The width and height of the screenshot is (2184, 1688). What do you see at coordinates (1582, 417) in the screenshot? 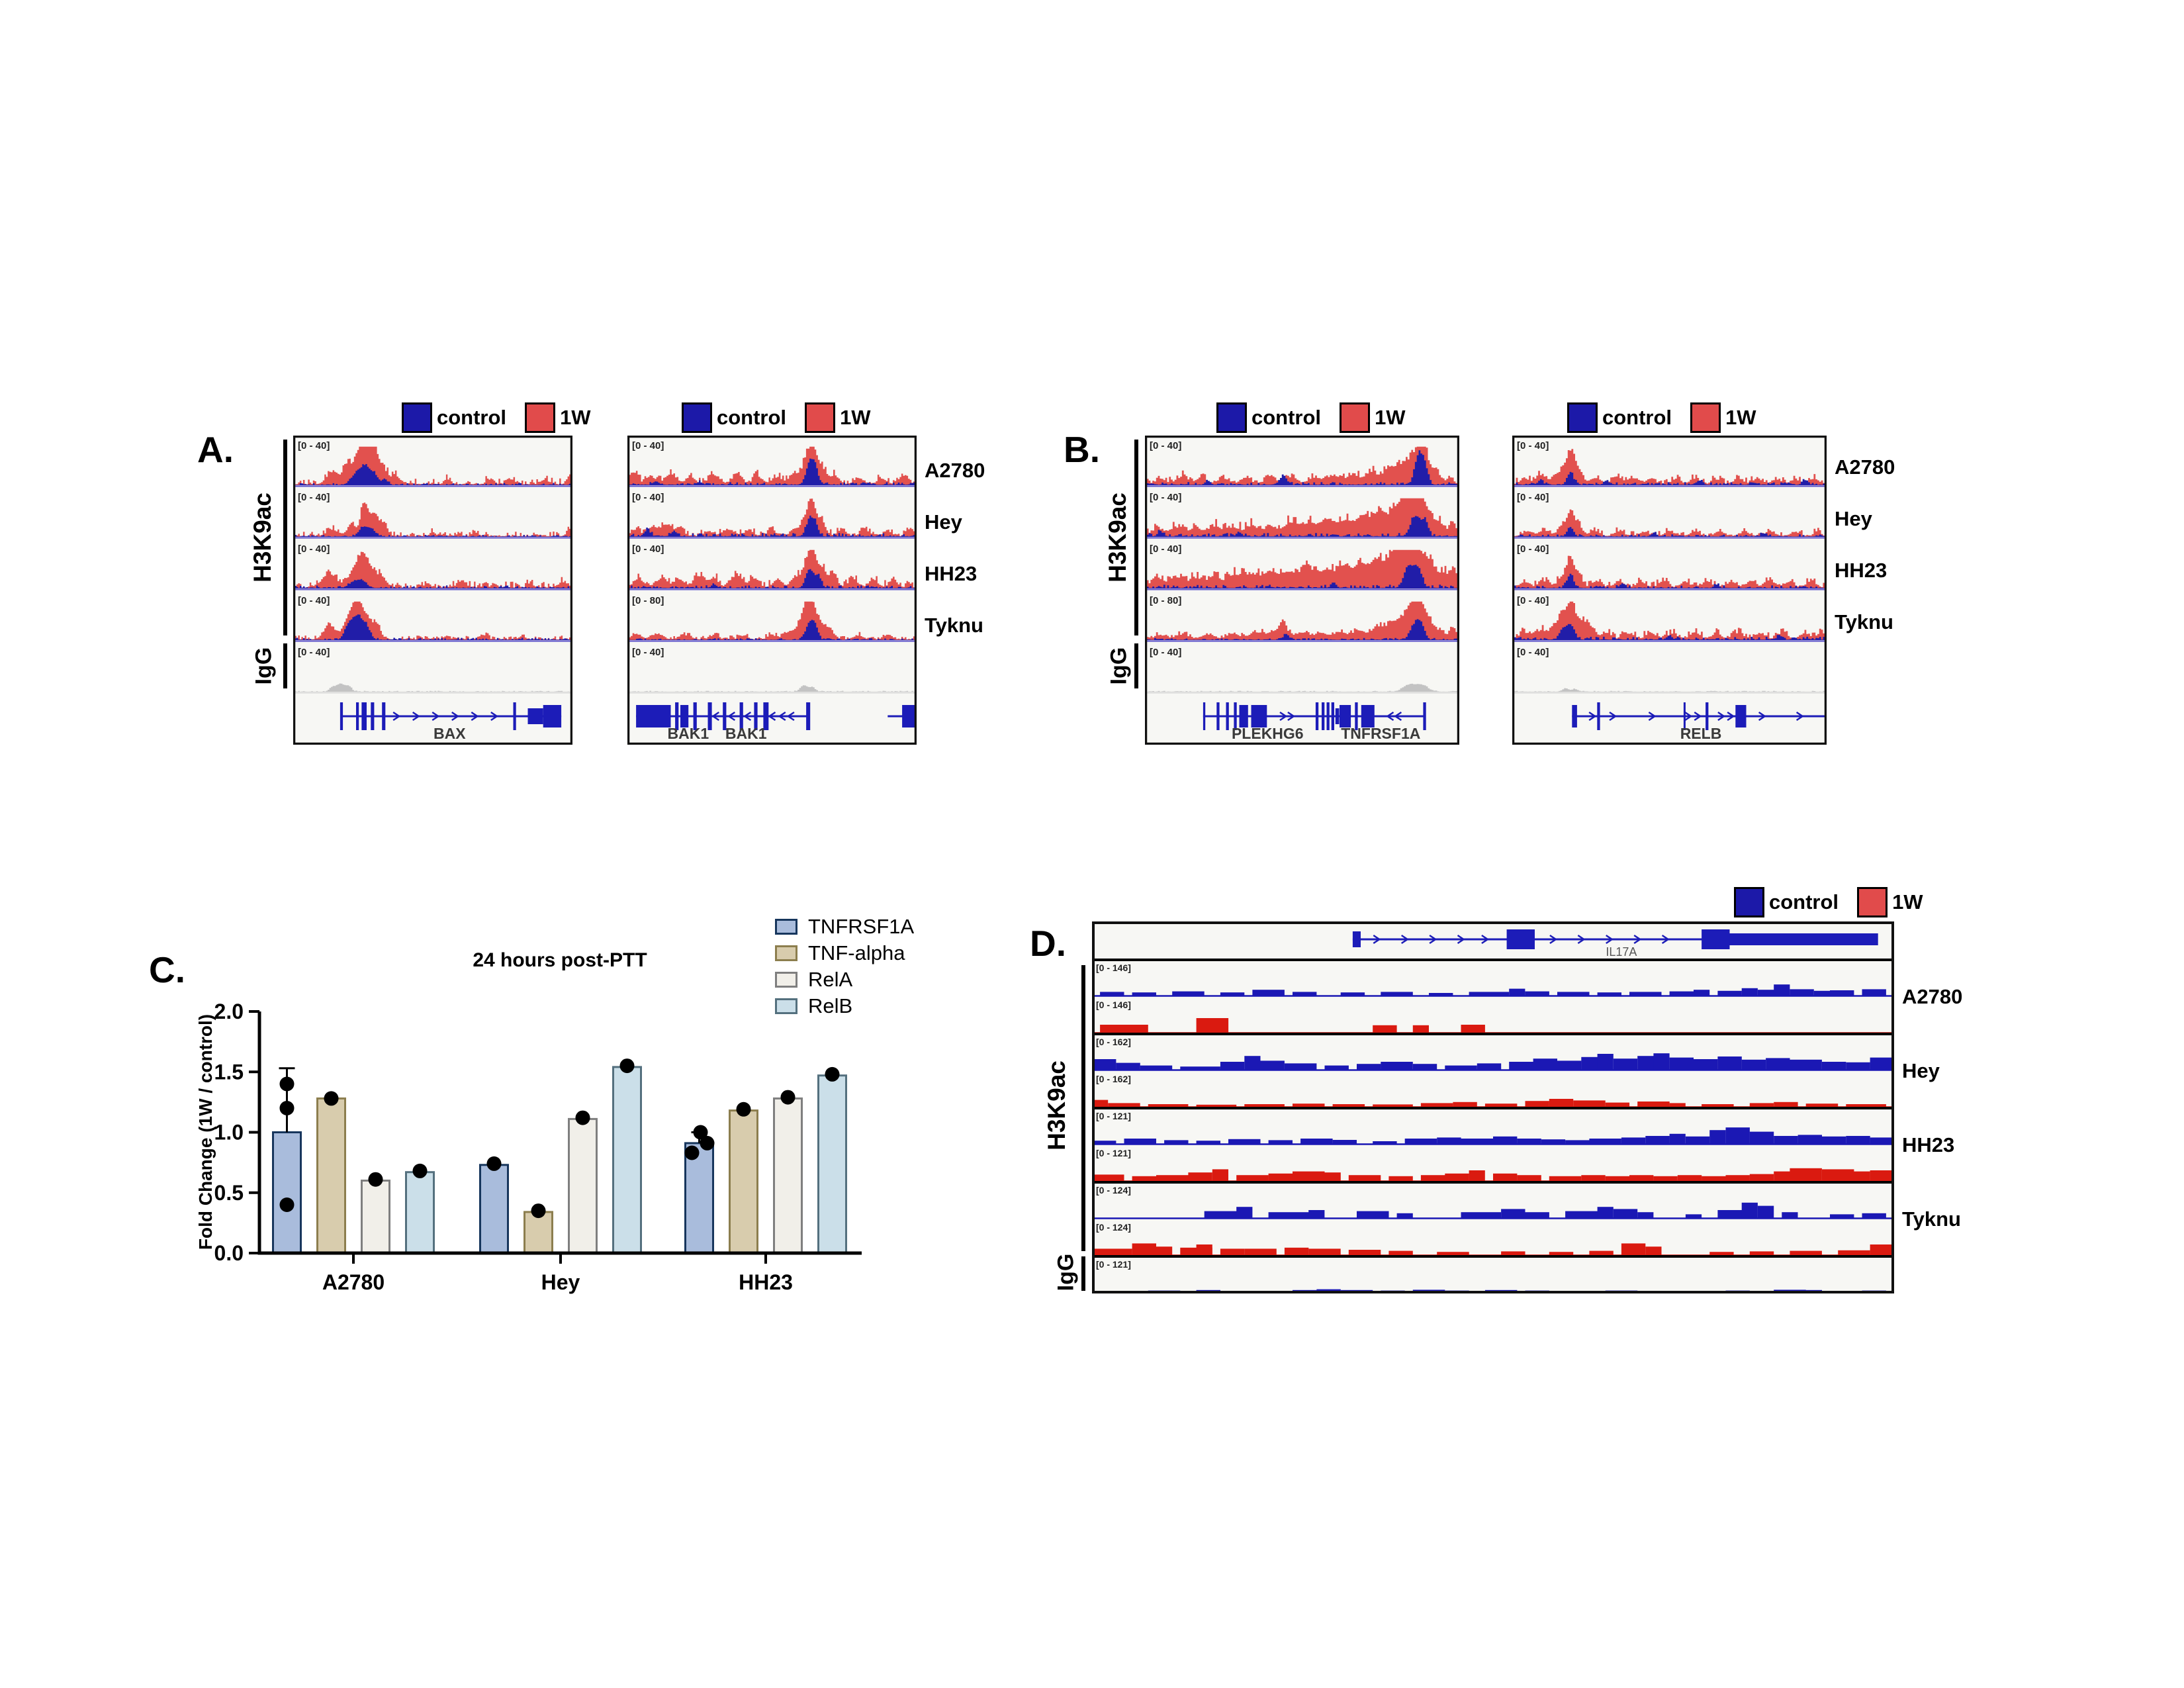
I see `control-color-swatch` at bounding box center [1582, 417].